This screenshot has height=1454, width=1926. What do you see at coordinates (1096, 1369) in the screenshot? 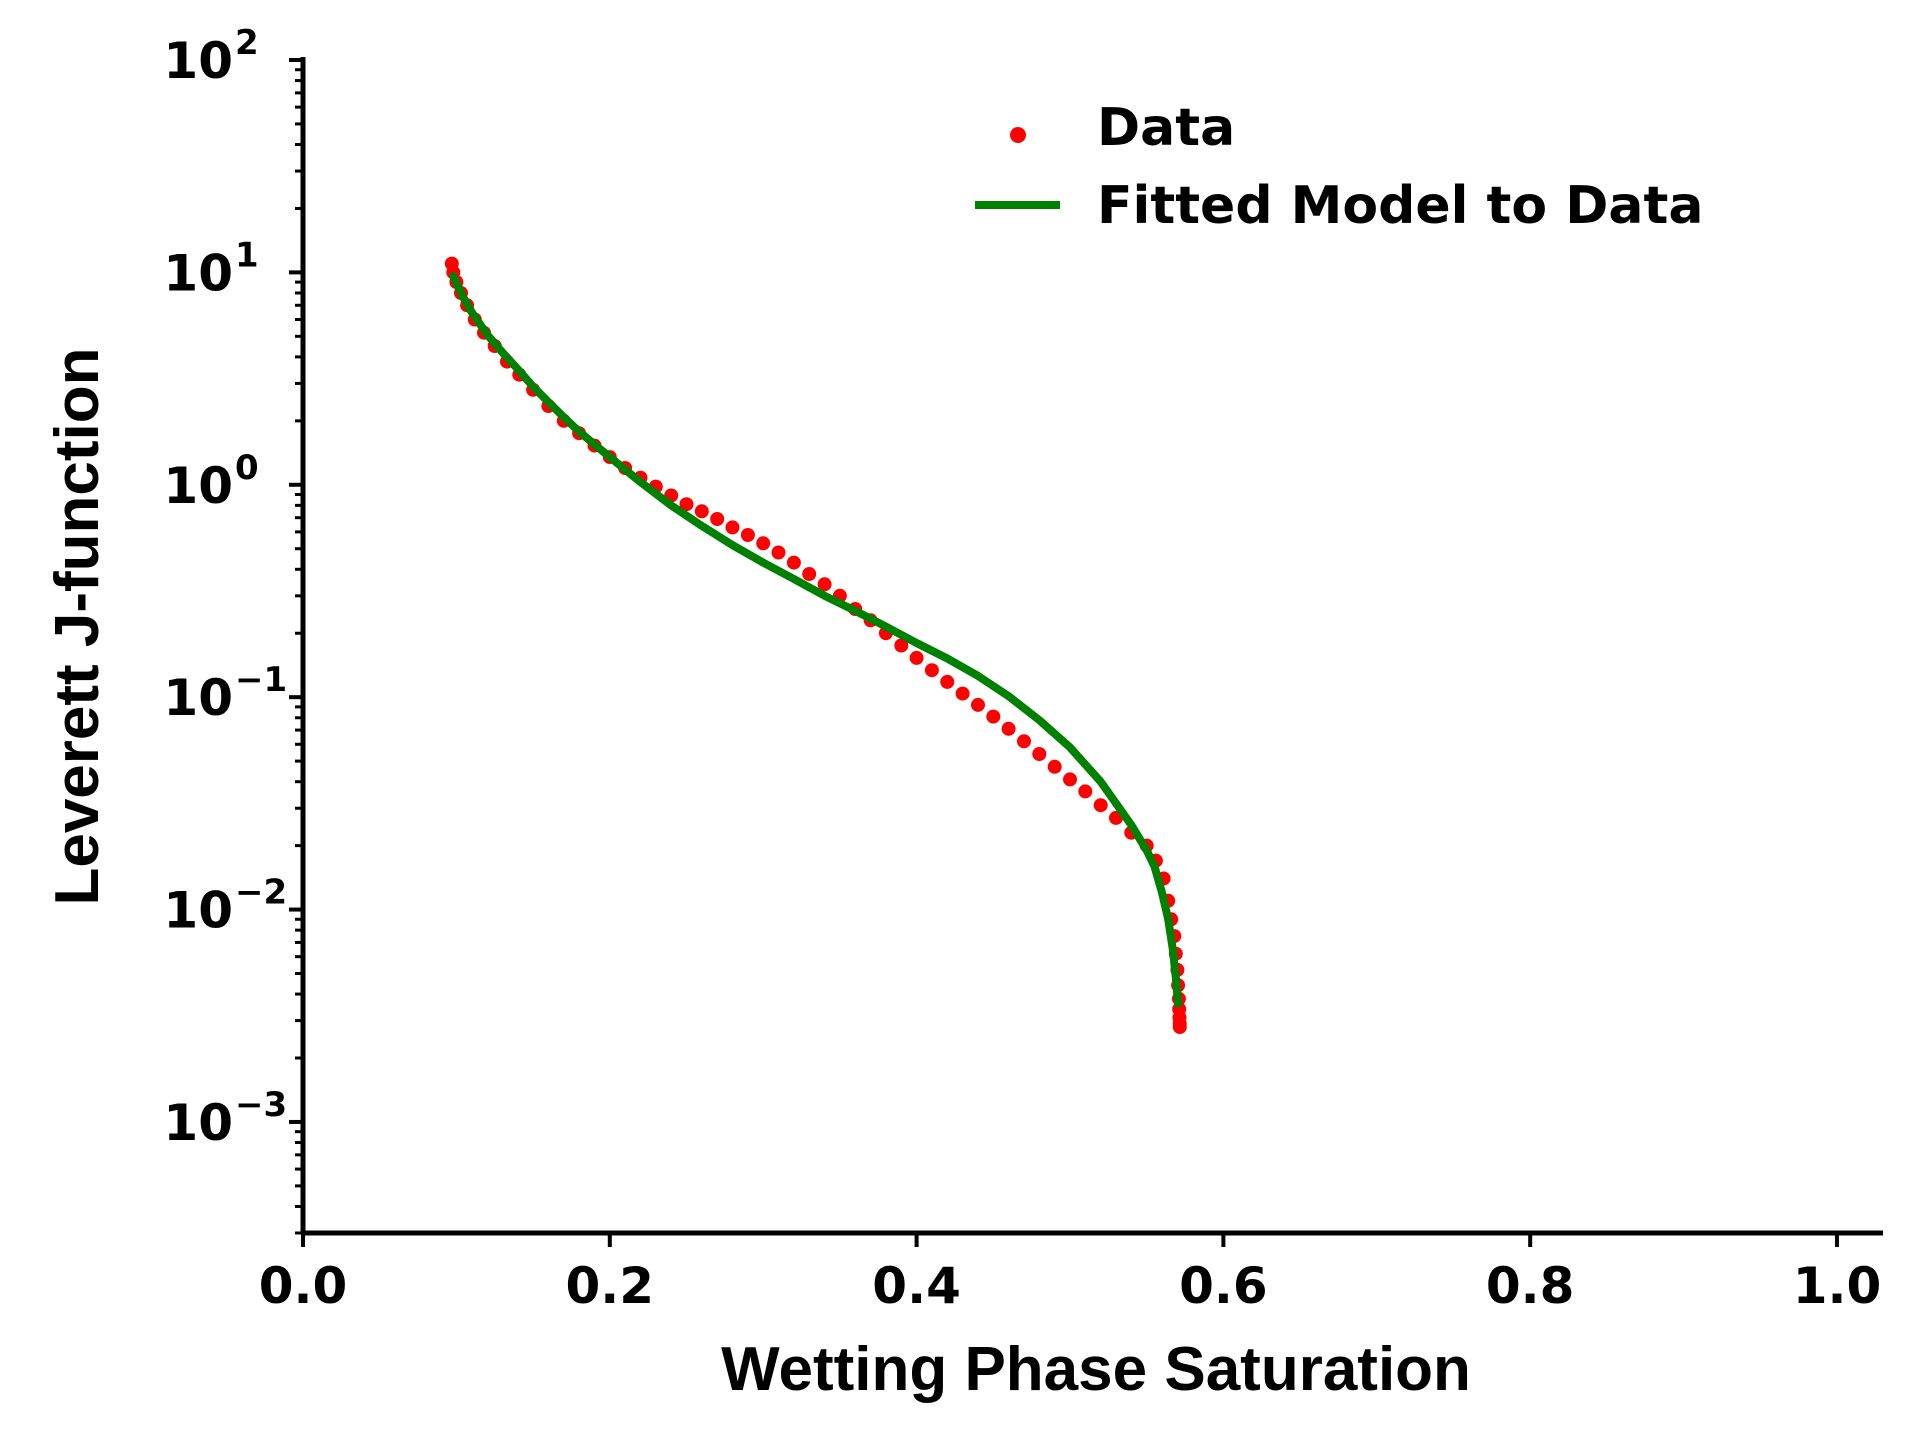
I see `x-axis-title: Wetting Phase Saturation` at bounding box center [1096, 1369].